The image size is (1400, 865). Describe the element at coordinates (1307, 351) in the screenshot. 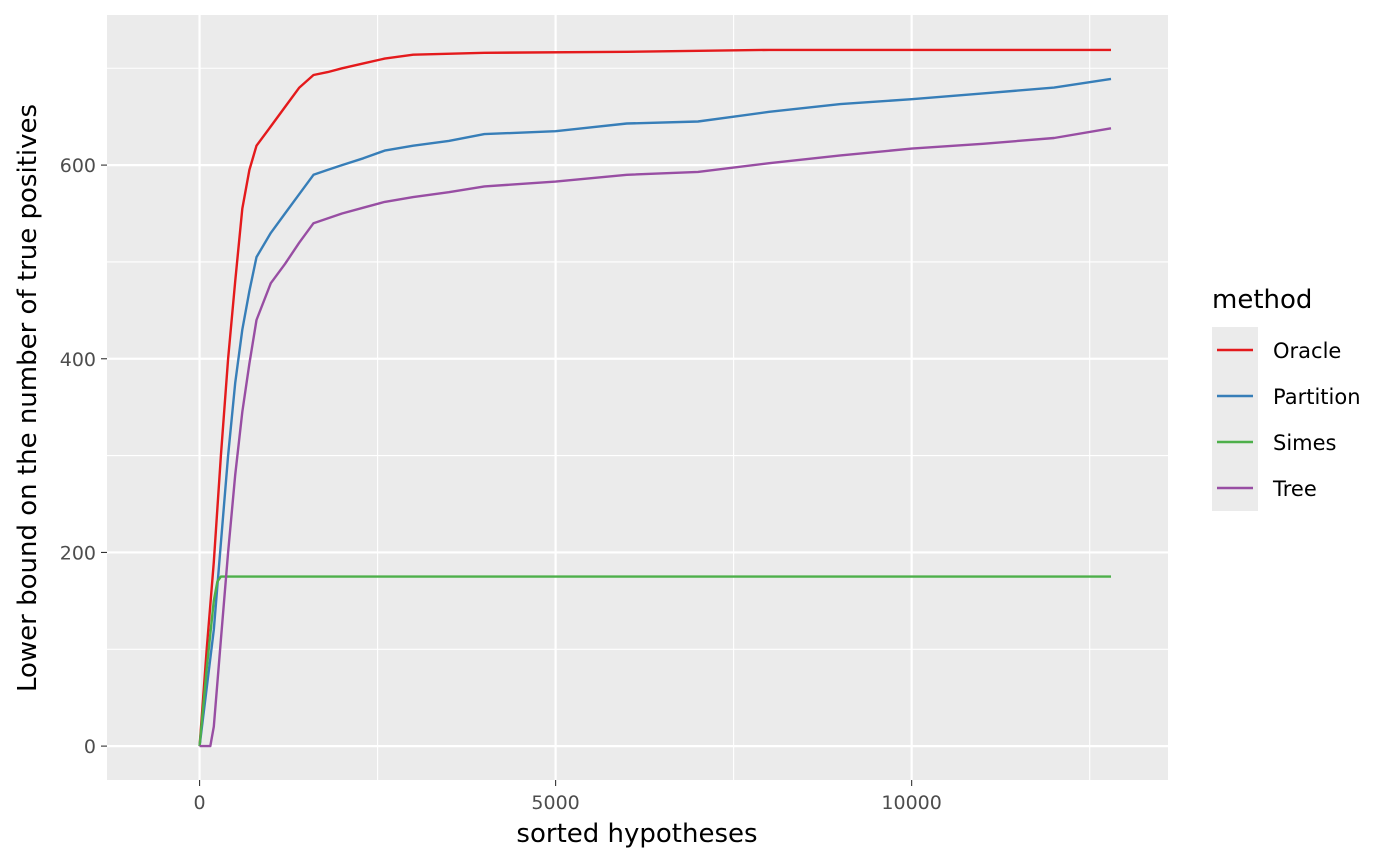

I see `legend-label-oracle: Oracle` at that location.